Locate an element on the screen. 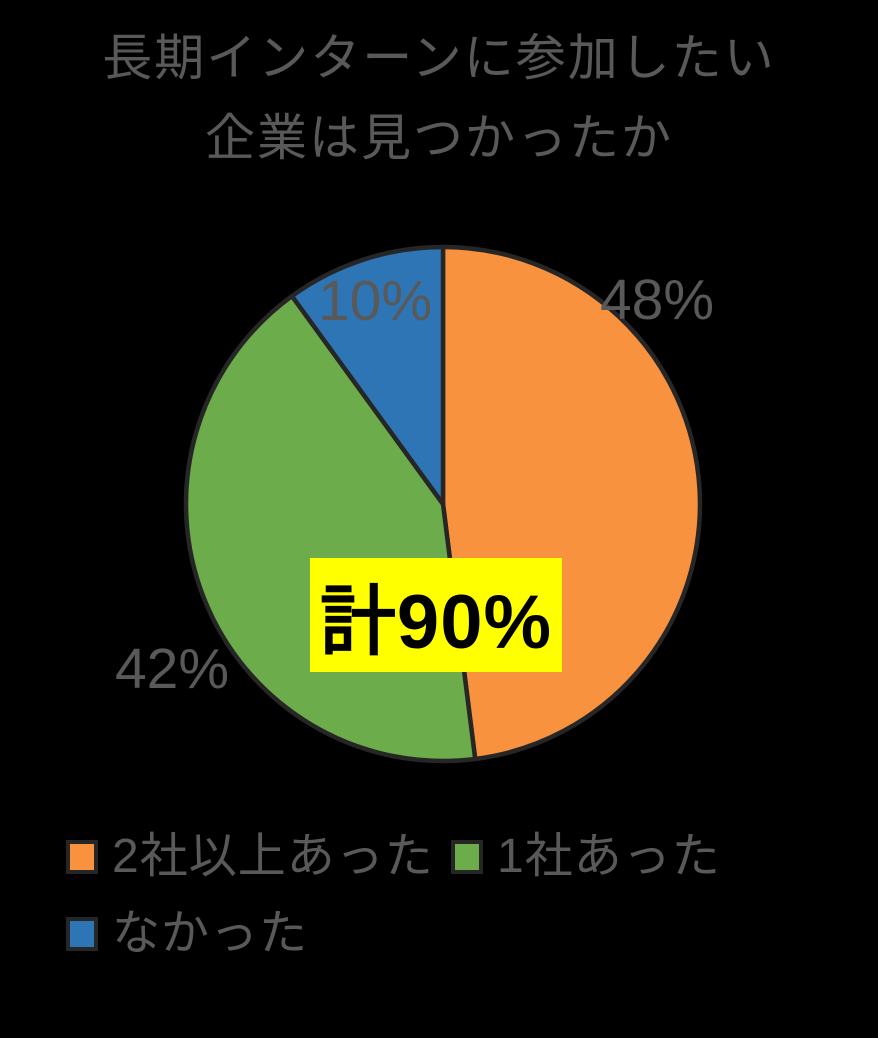 This screenshot has height=1038, width=878. chart-title-line1: 長期インターンに参加したい is located at coordinates (439, 58).